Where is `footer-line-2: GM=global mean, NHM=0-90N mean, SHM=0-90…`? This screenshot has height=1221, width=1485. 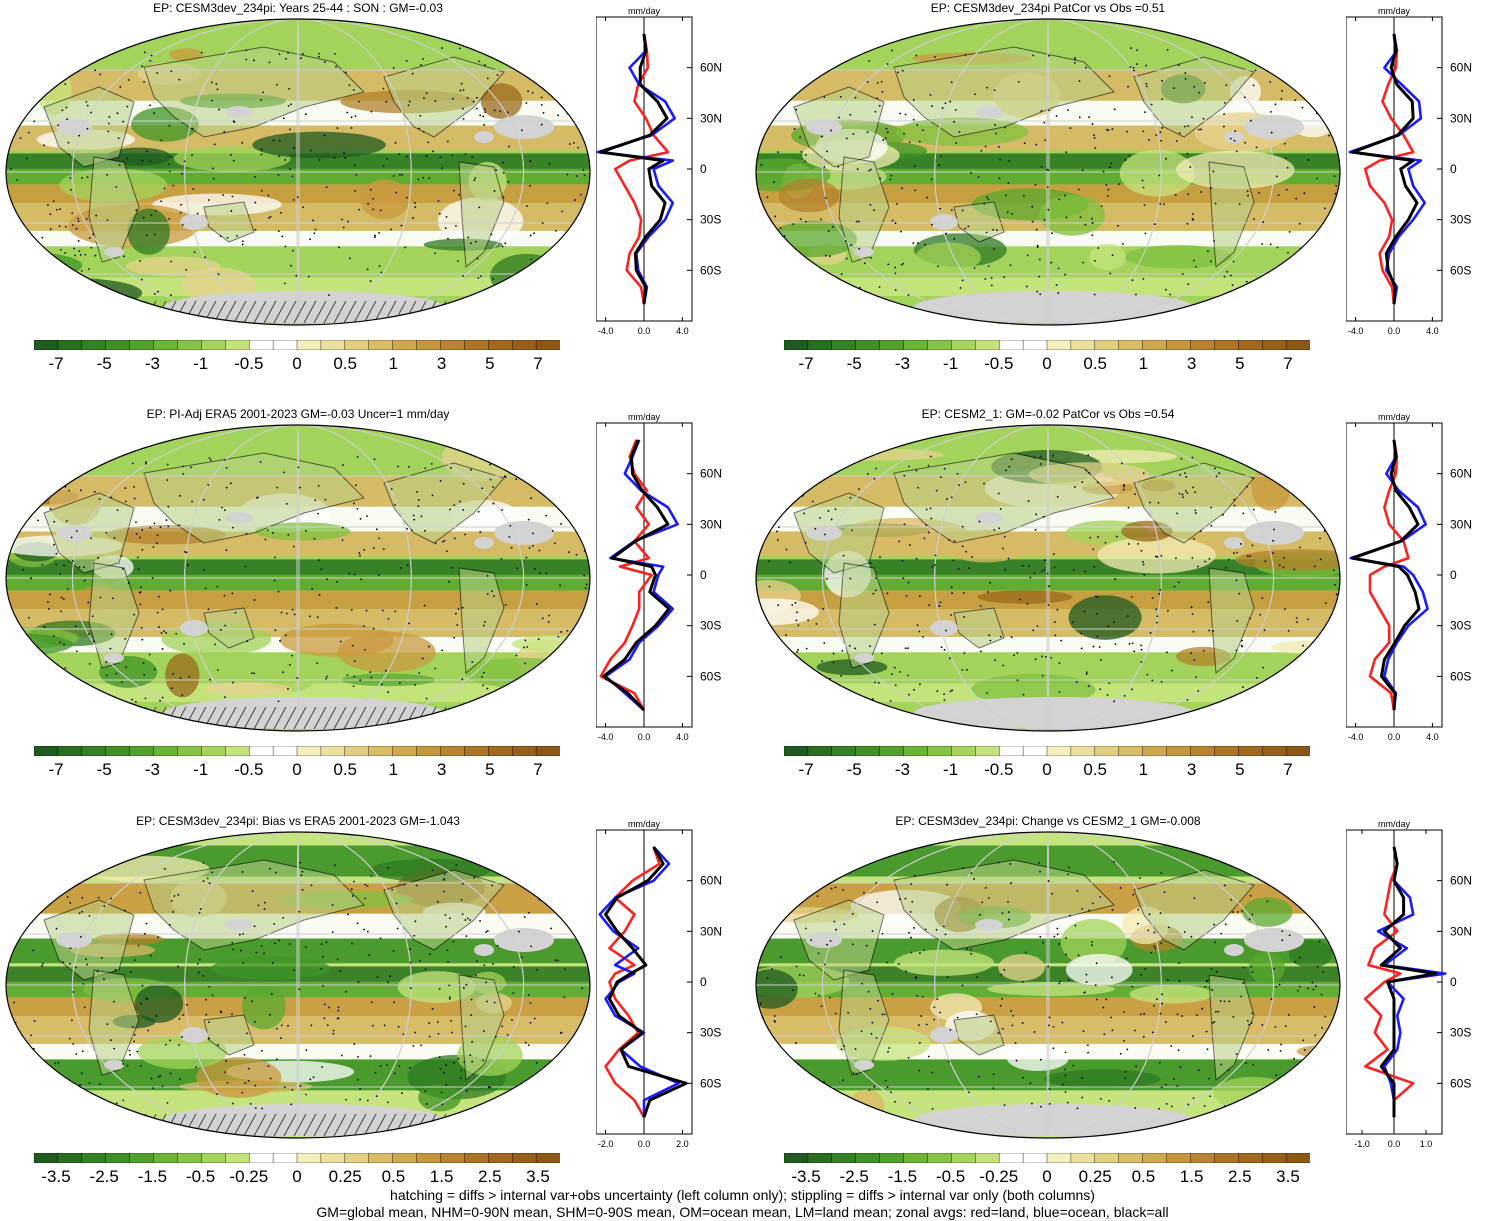 footer-line-2: GM=global mean, NHM=0-90N mean, SHM=0-90… is located at coordinates (742, 1212).